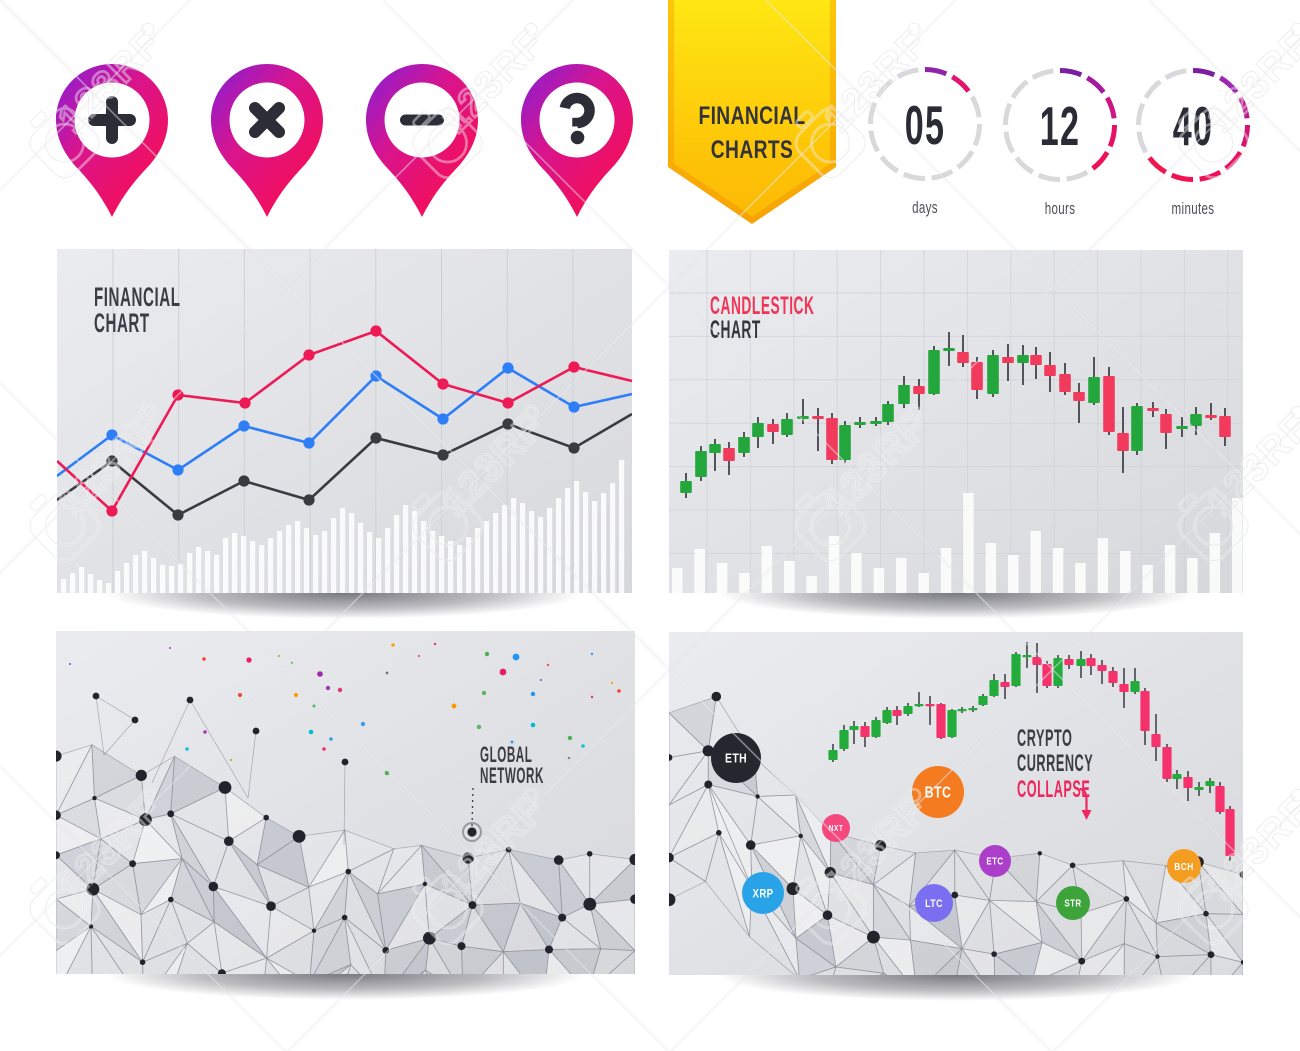 The image size is (1300, 1051). I want to click on svg-text: 40, so click(1193, 126).